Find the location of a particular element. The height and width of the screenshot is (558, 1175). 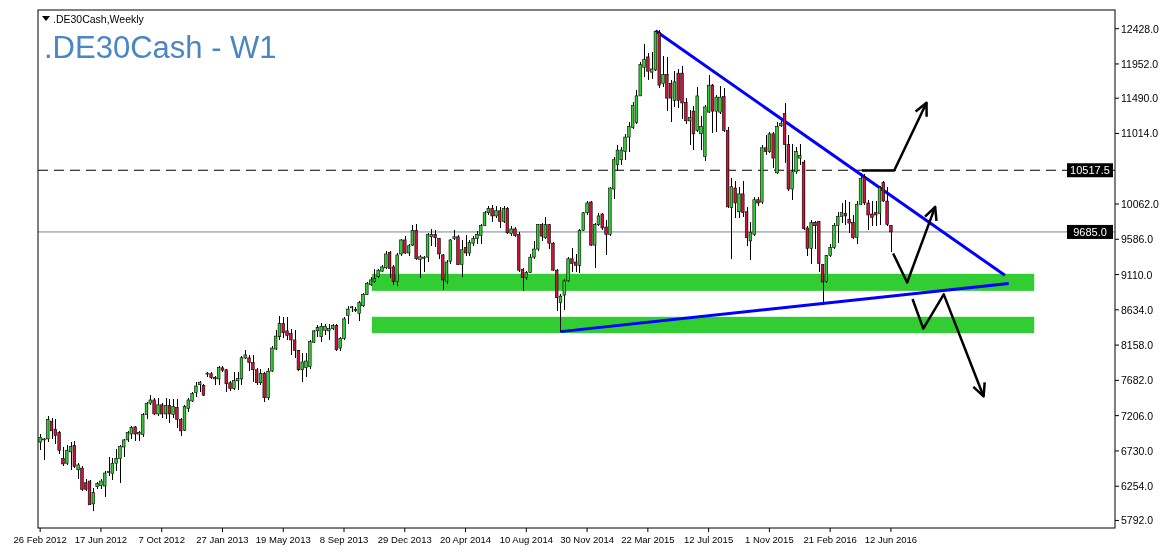

x-tick-label: 10 Aug 2014 is located at coordinates (526, 539).